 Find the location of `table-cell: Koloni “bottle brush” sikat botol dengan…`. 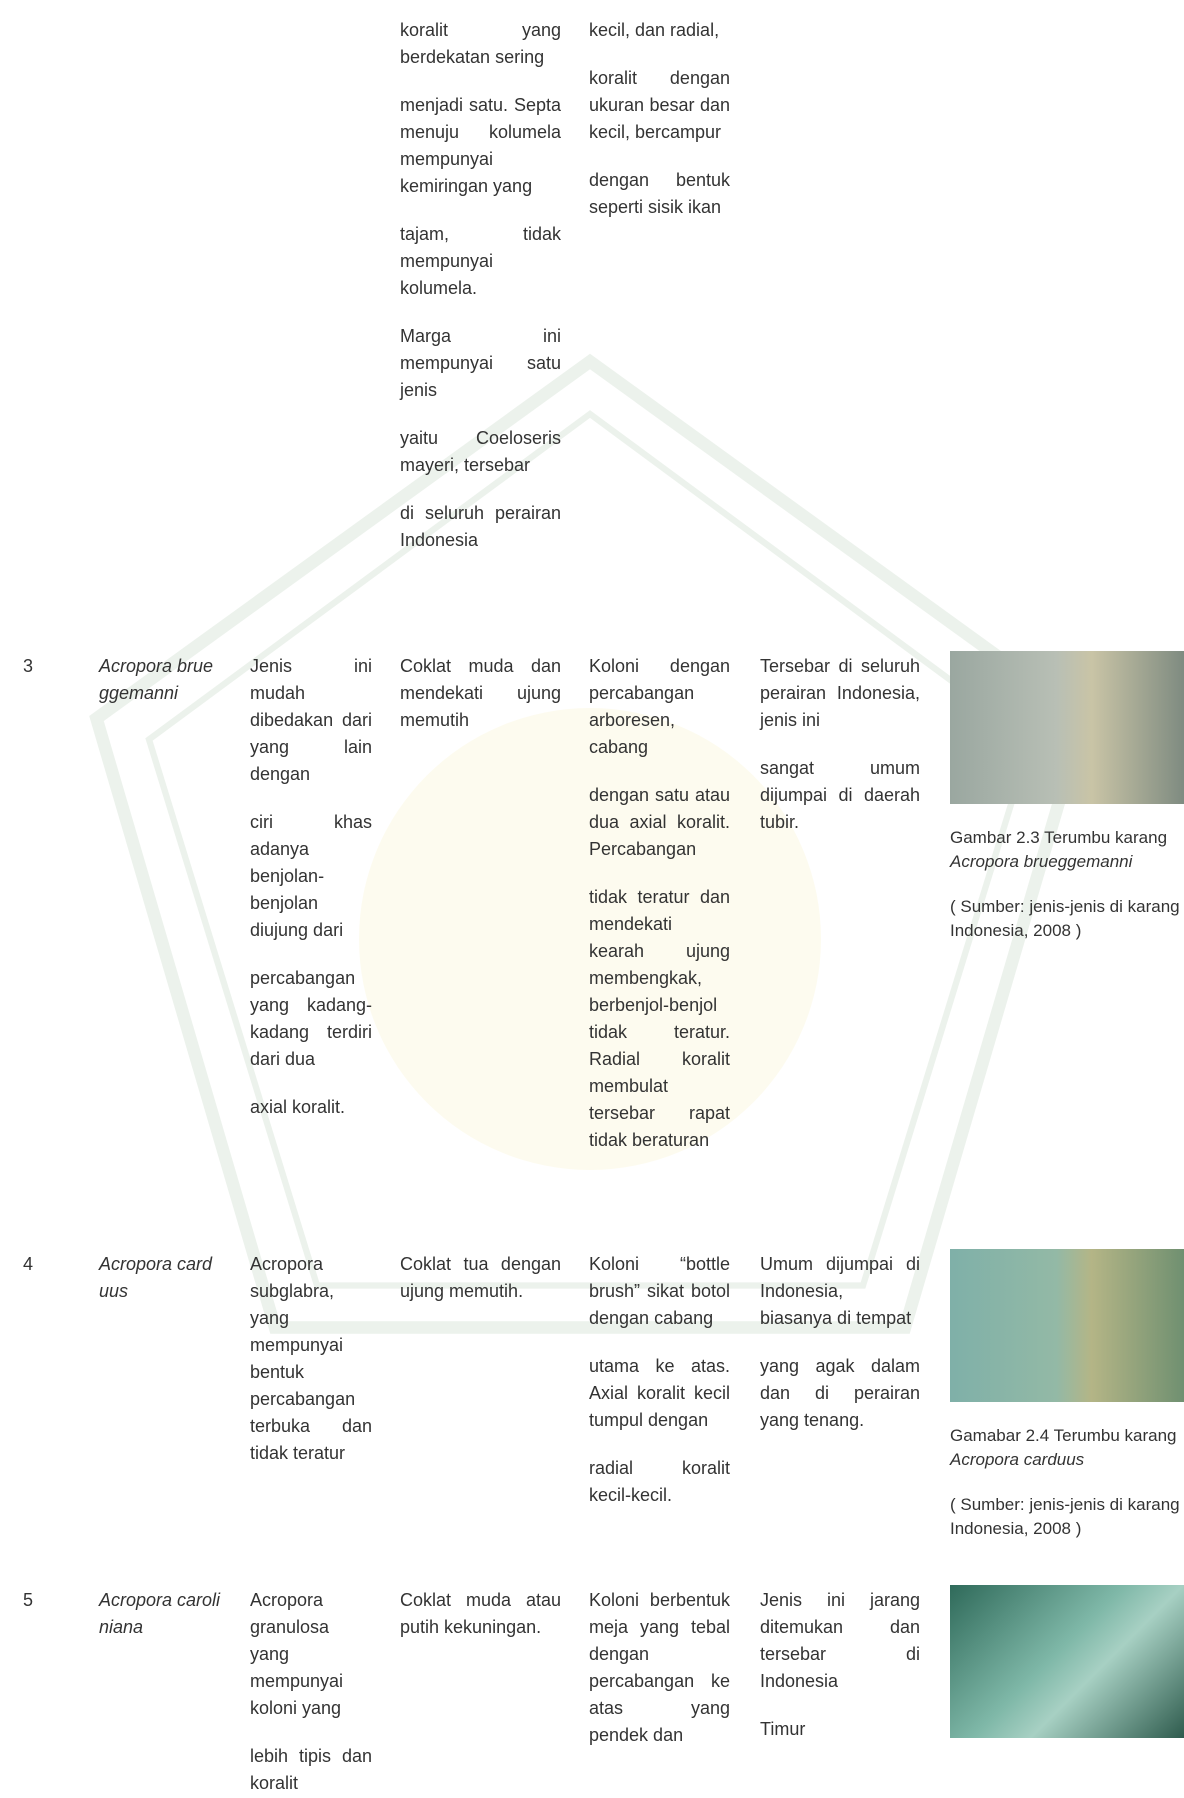

table-cell: Koloni “bottle brush” sikat botol dengan… is located at coordinates (659, 1390).